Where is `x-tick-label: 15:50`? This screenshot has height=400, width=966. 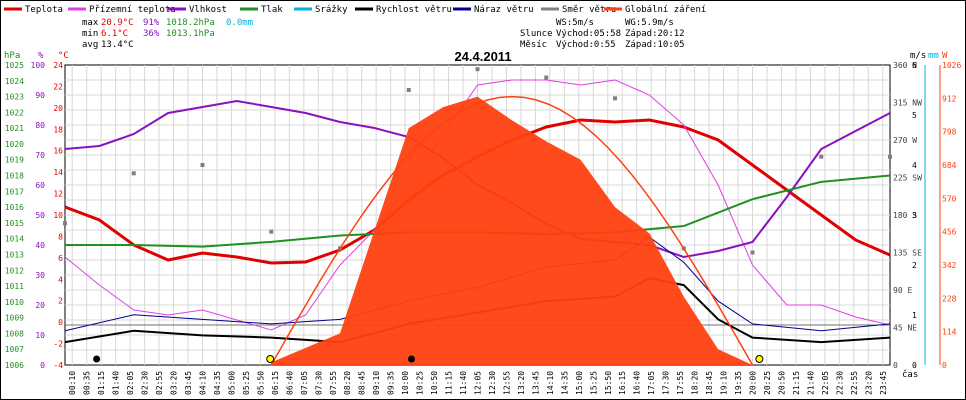
x-tick-label: 15:50 is located at coordinates (608, 383).